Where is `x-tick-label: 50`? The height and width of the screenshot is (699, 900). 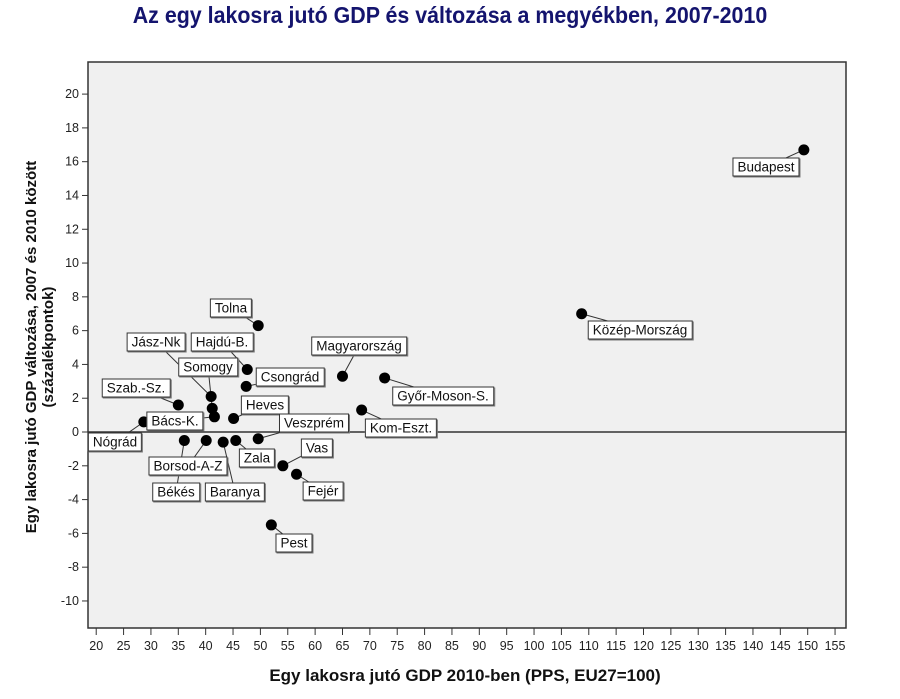 x-tick-label: 50 is located at coordinates (260, 646).